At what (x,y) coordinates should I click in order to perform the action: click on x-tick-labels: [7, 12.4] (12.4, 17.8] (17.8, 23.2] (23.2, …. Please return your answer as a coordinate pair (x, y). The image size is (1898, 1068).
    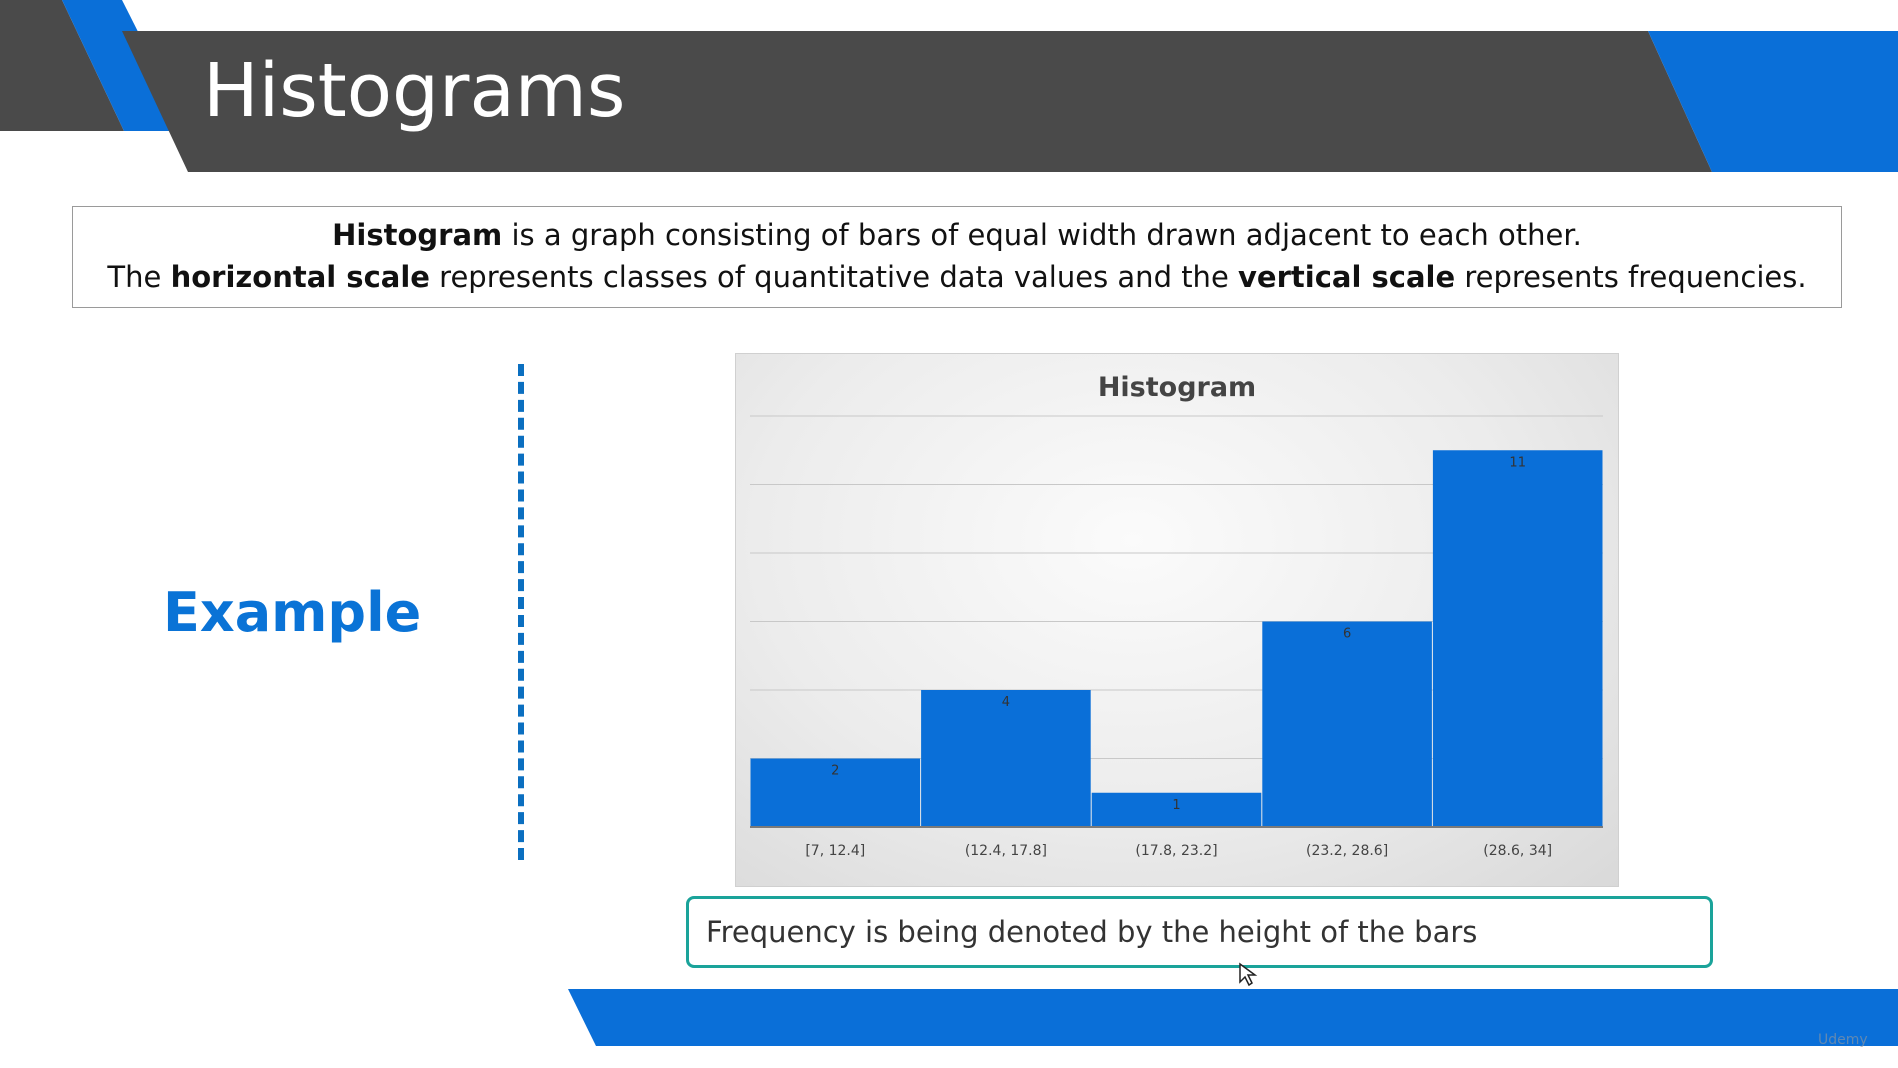
    Looking at the image, I should click on (1178, 851).